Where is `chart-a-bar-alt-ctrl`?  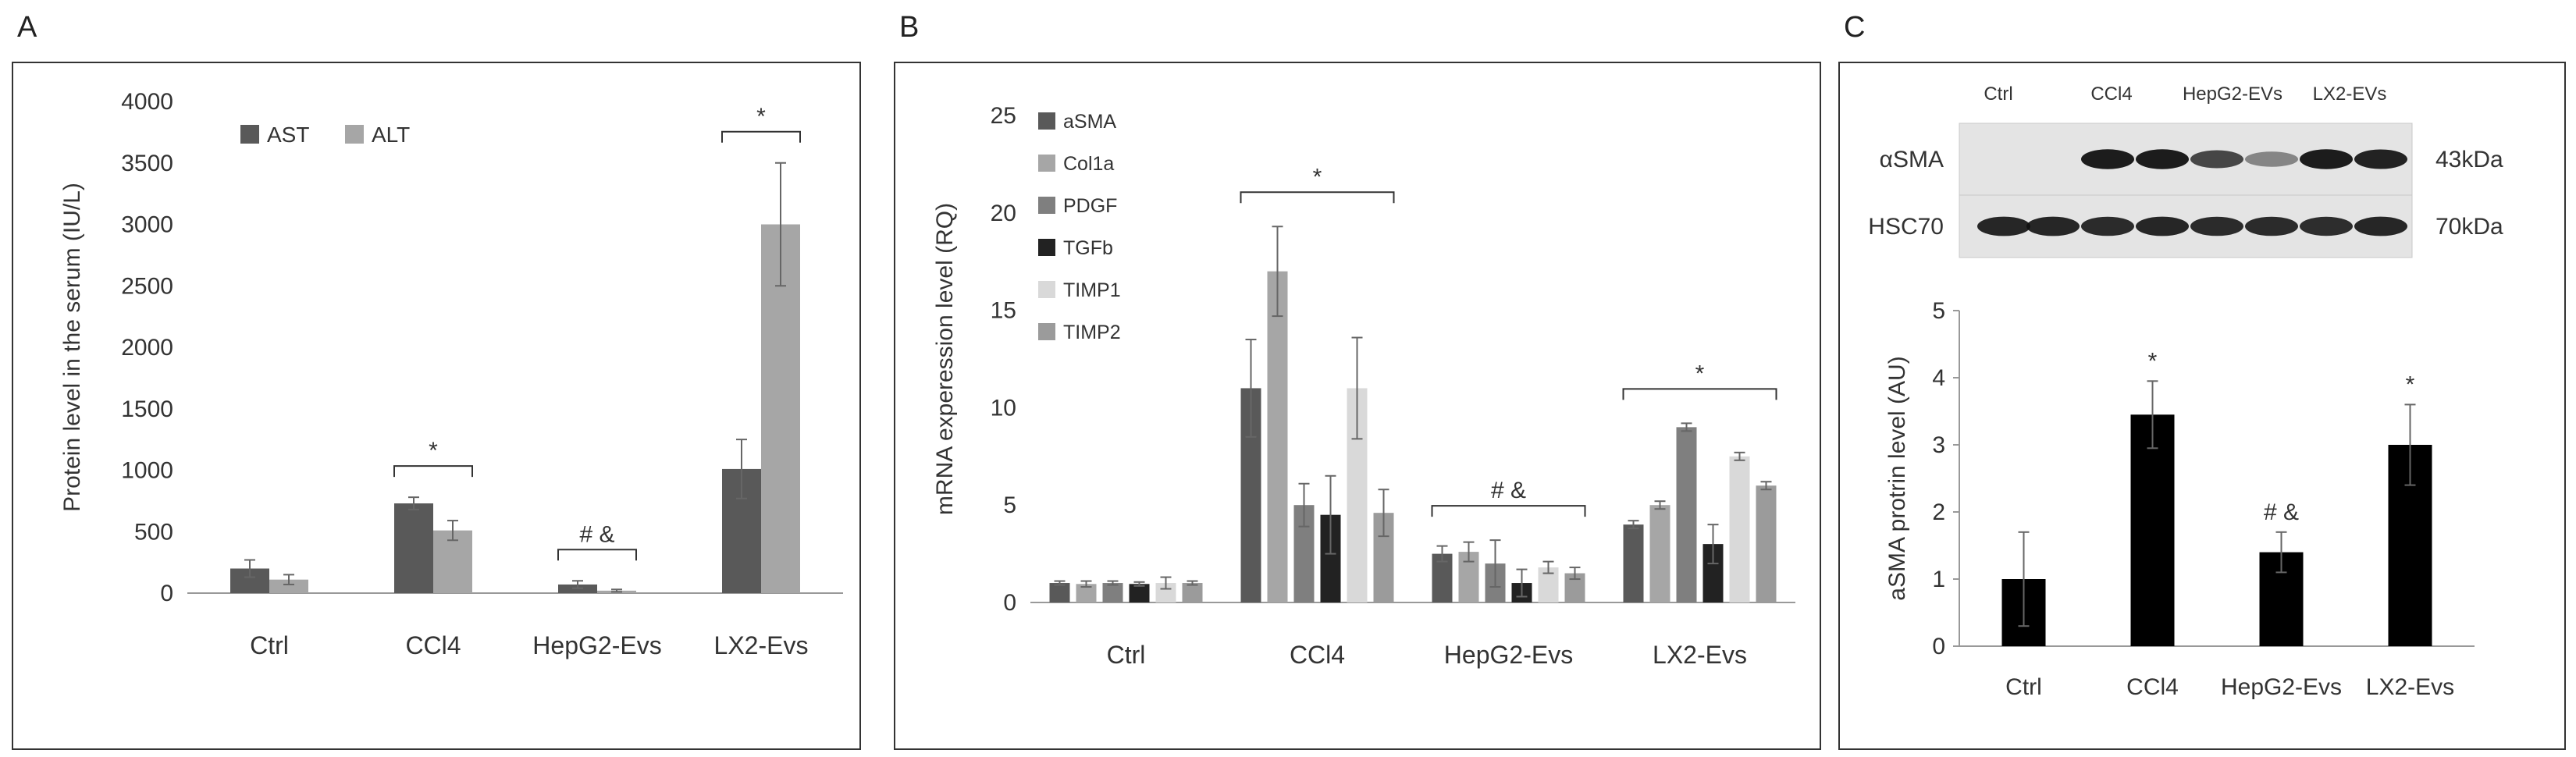
chart-a-bar-alt-ctrl is located at coordinates (288, 586).